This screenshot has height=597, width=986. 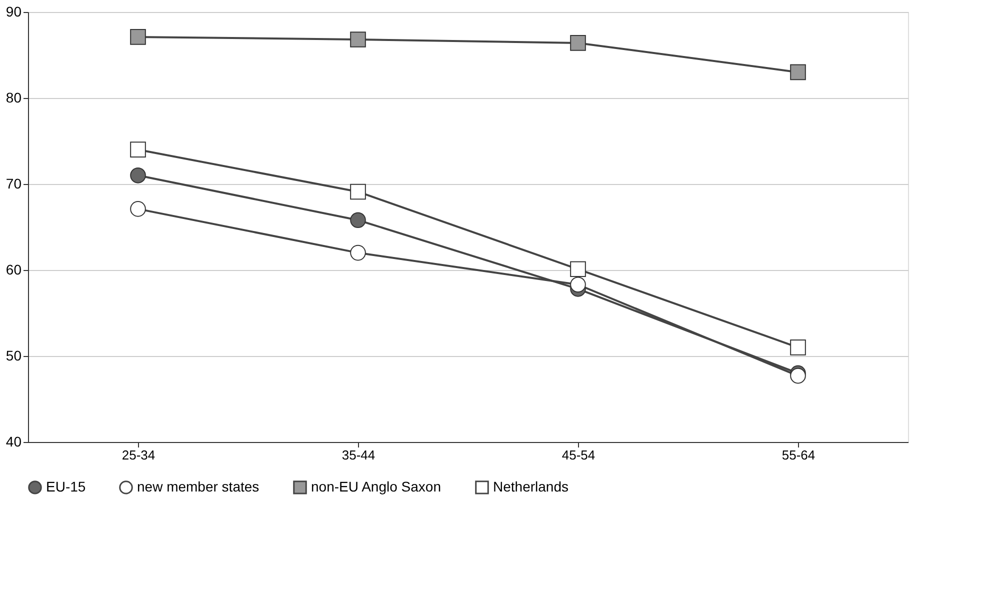 What do you see at coordinates (66, 486) in the screenshot?
I see `legend-label: EU-15` at bounding box center [66, 486].